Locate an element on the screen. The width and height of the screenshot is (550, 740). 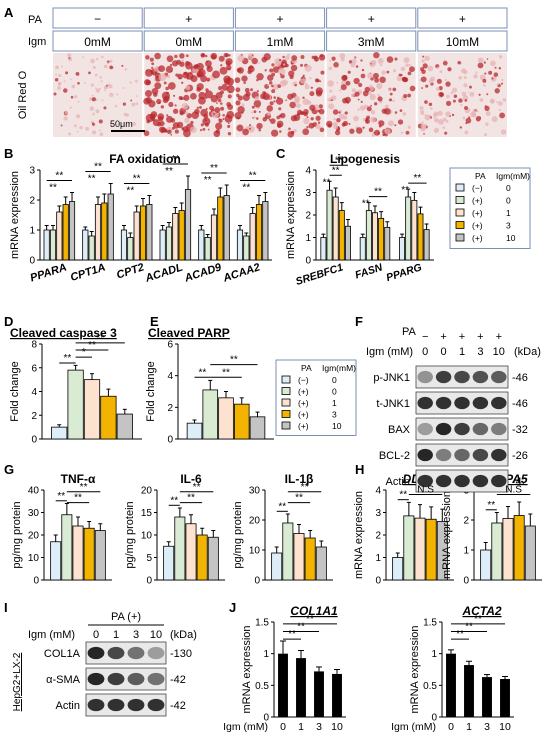
y-tick-label: 10 is located at coordinates (34, 558).